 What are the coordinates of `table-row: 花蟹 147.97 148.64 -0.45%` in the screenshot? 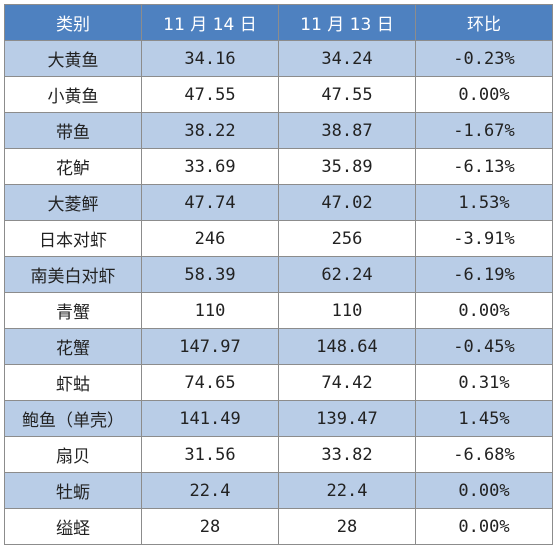 It's located at (278, 346).